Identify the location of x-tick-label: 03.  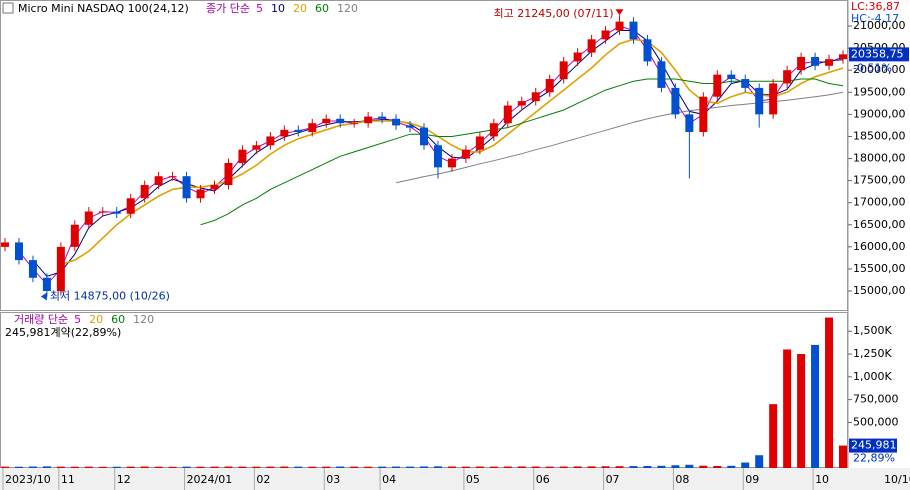
(333, 479).